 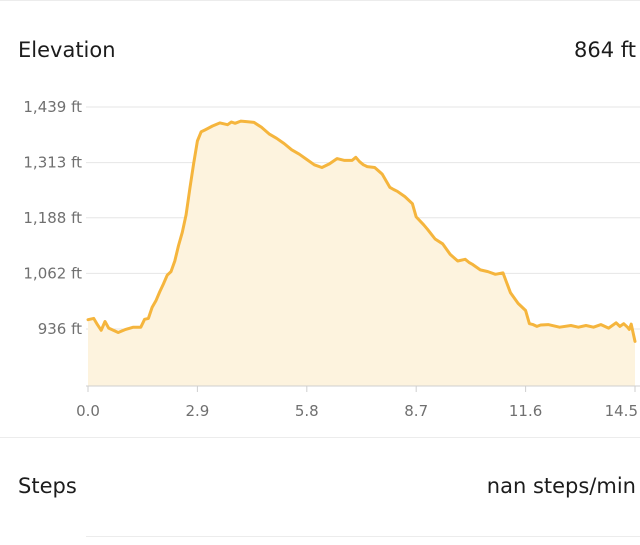 What do you see at coordinates (60, 329) in the screenshot?
I see `y-tick-label: 936 ft` at bounding box center [60, 329].